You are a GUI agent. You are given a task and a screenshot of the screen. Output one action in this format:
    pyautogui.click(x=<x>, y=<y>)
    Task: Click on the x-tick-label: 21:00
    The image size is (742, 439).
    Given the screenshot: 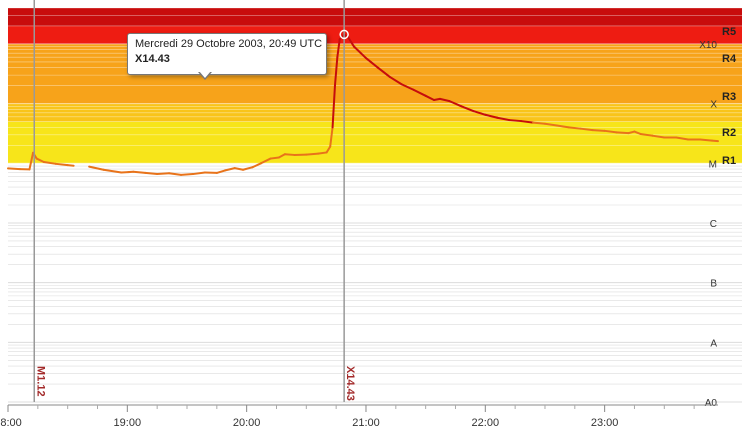 What is the action you would take?
    pyautogui.click(x=366, y=423)
    